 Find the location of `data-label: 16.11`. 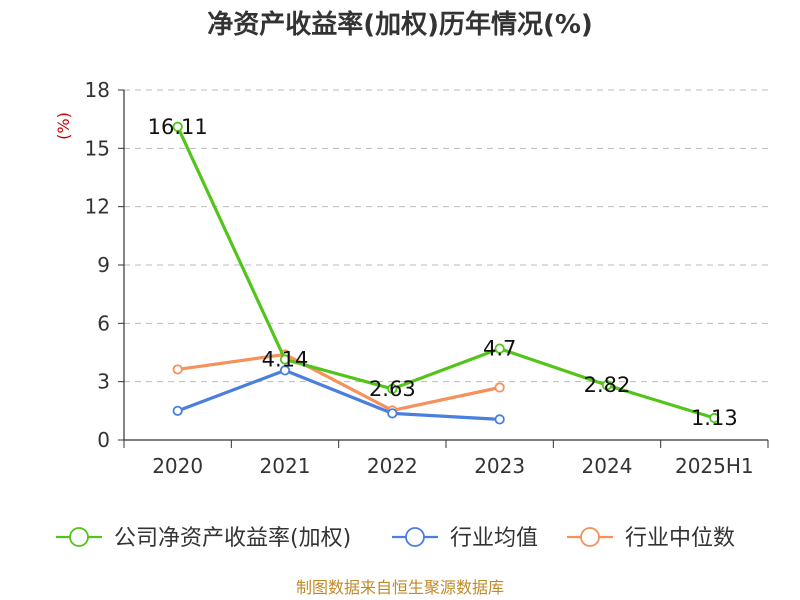

data-label: 16.11 is located at coordinates (178, 127).